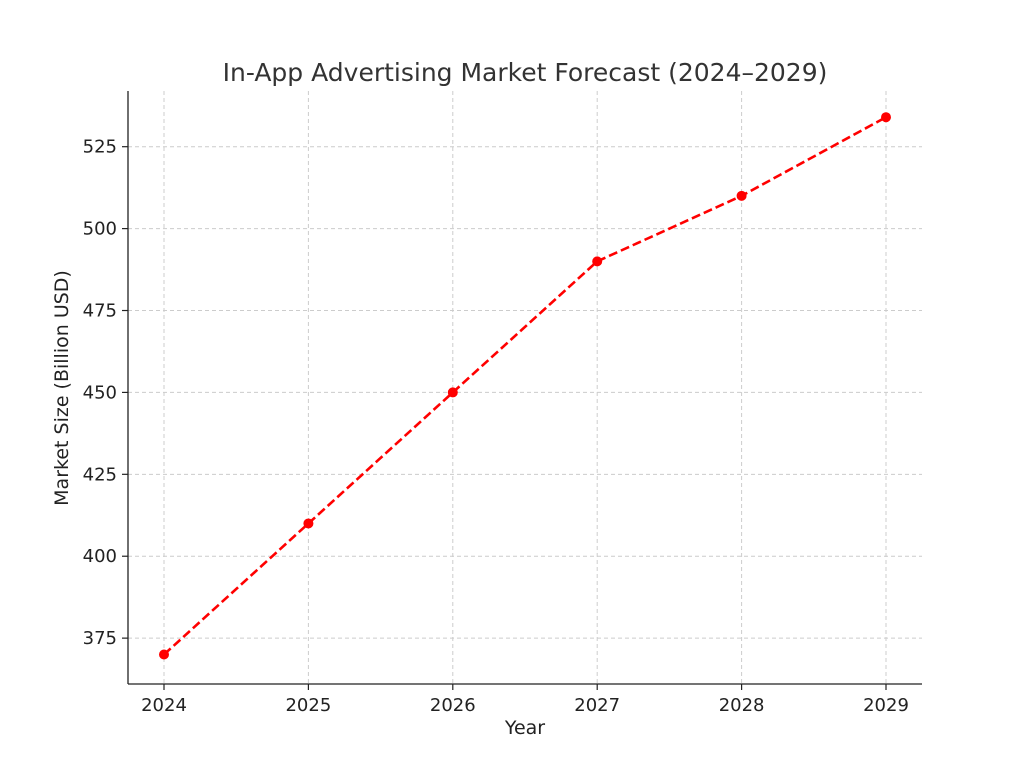  Describe the element at coordinates (100, 556) in the screenshot. I see `y-tick-label: 400` at that location.